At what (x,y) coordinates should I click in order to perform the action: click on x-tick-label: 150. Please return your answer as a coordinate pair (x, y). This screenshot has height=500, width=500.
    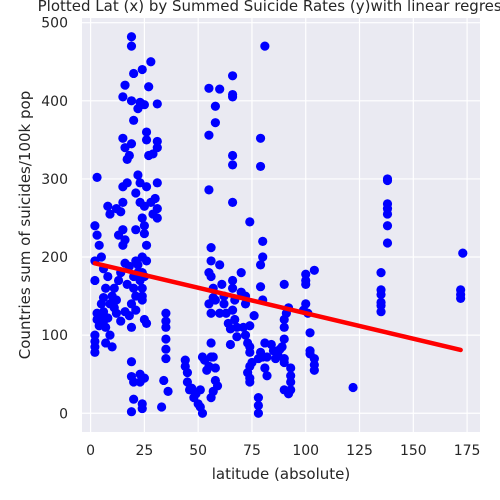
    Looking at the image, I should click on (413, 451).